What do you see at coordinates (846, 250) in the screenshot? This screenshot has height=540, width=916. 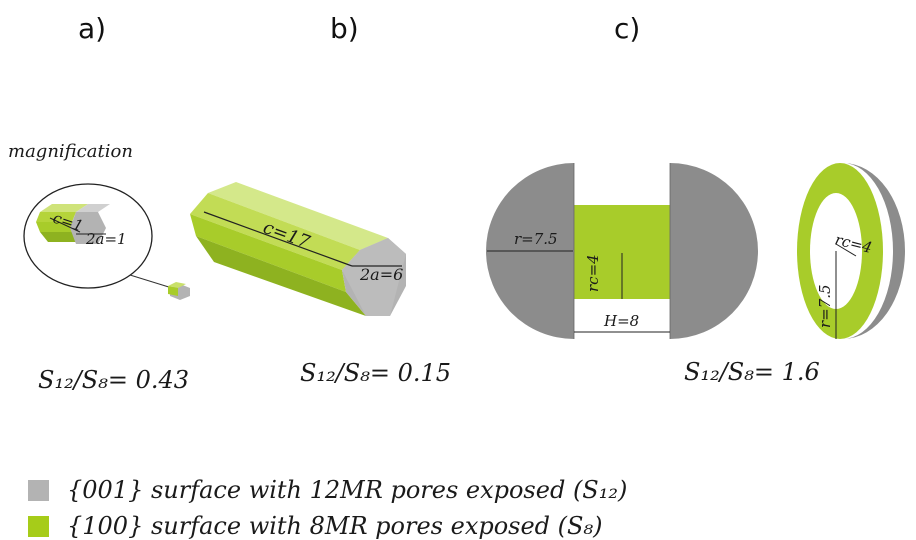 I see `ring-inner-radius-line` at bounding box center [846, 250].